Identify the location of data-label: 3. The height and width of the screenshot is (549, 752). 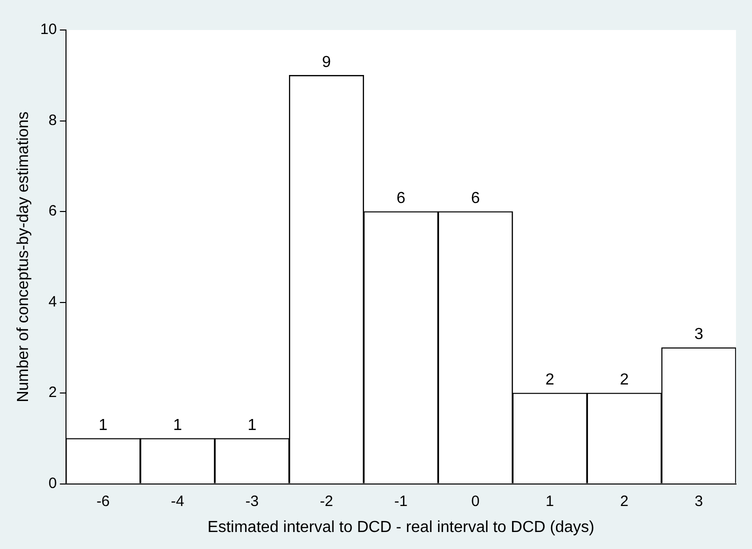
(699, 335).